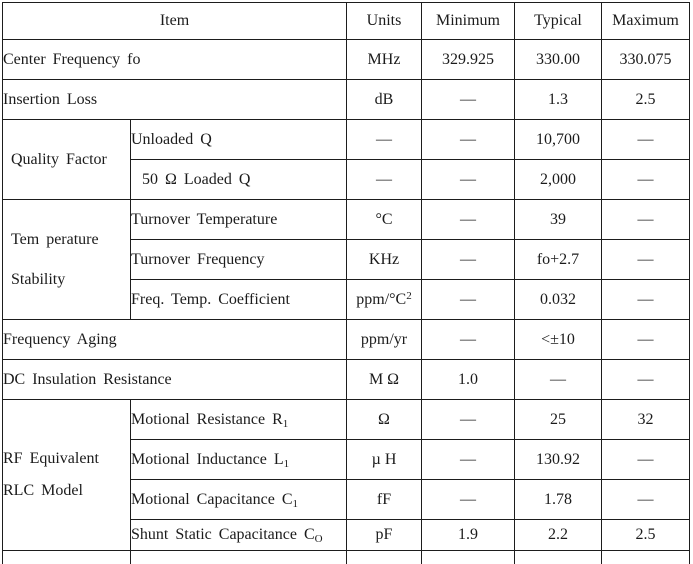  I want to click on item-cell: Unloaded Q, so click(238, 139).